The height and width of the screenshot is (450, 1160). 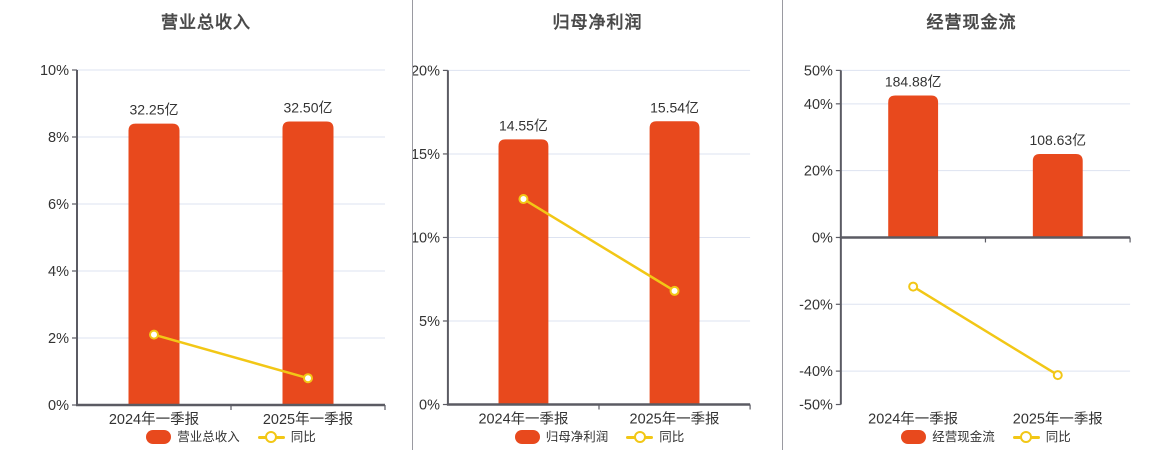 I want to click on svg-text: 15%, so click(x=426, y=155).